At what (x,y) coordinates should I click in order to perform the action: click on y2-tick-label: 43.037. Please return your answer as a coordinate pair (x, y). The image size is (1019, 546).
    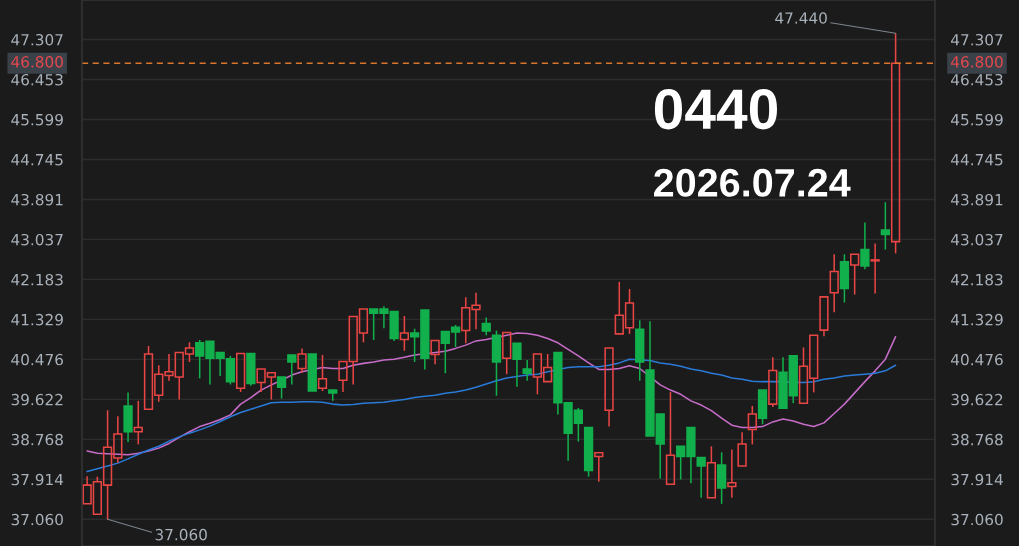
    Looking at the image, I should click on (977, 239).